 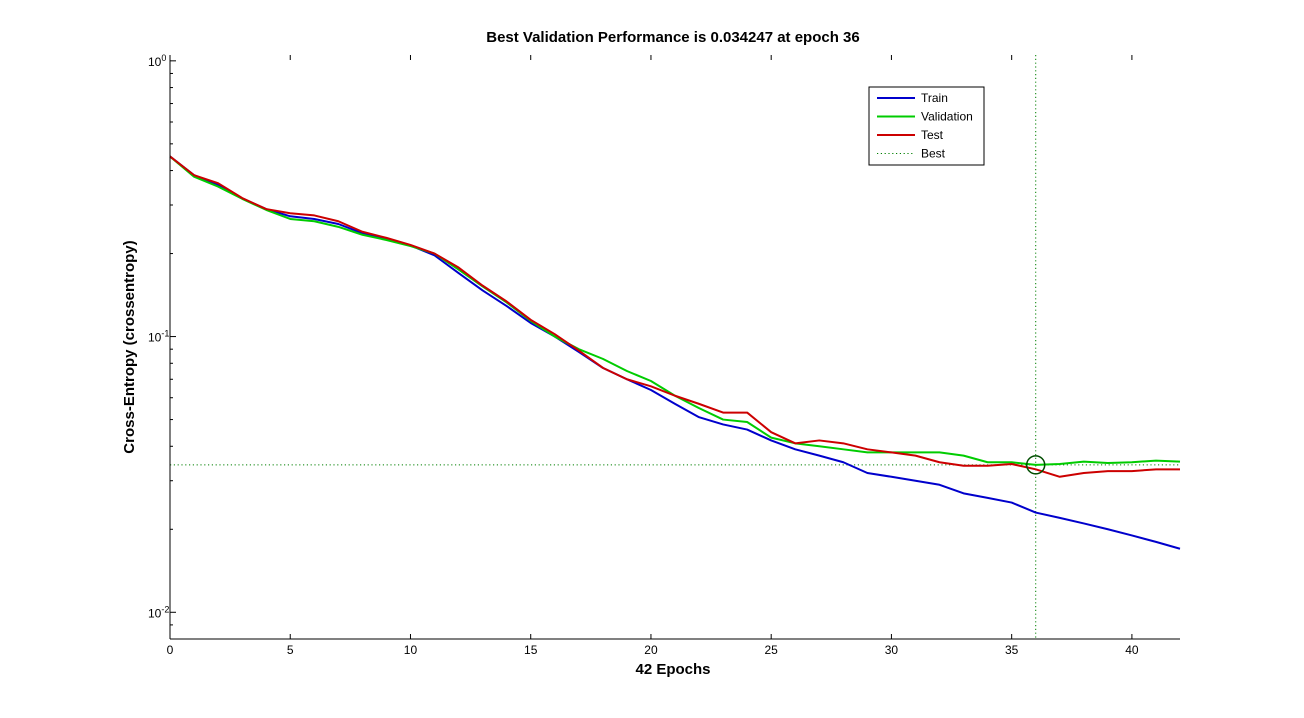 I want to click on x-tick-label: 35, so click(x=1012, y=650).